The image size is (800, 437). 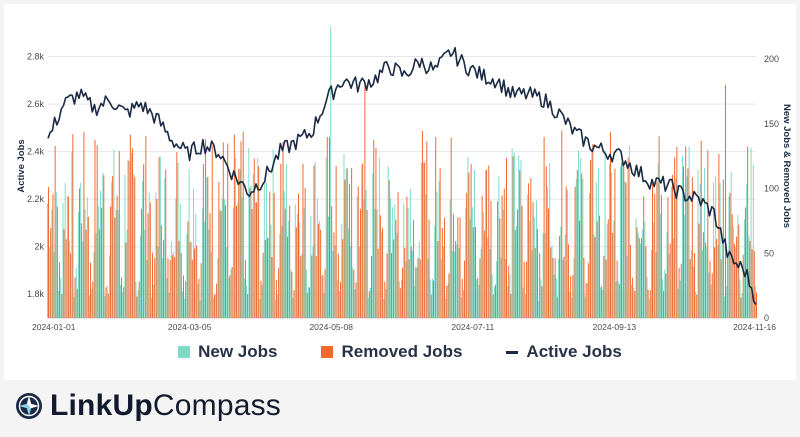 What do you see at coordinates (227, 352) in the screenshot?
I see `legend-item-new-jobs: New Jobs` at bounding box center [227, 352].